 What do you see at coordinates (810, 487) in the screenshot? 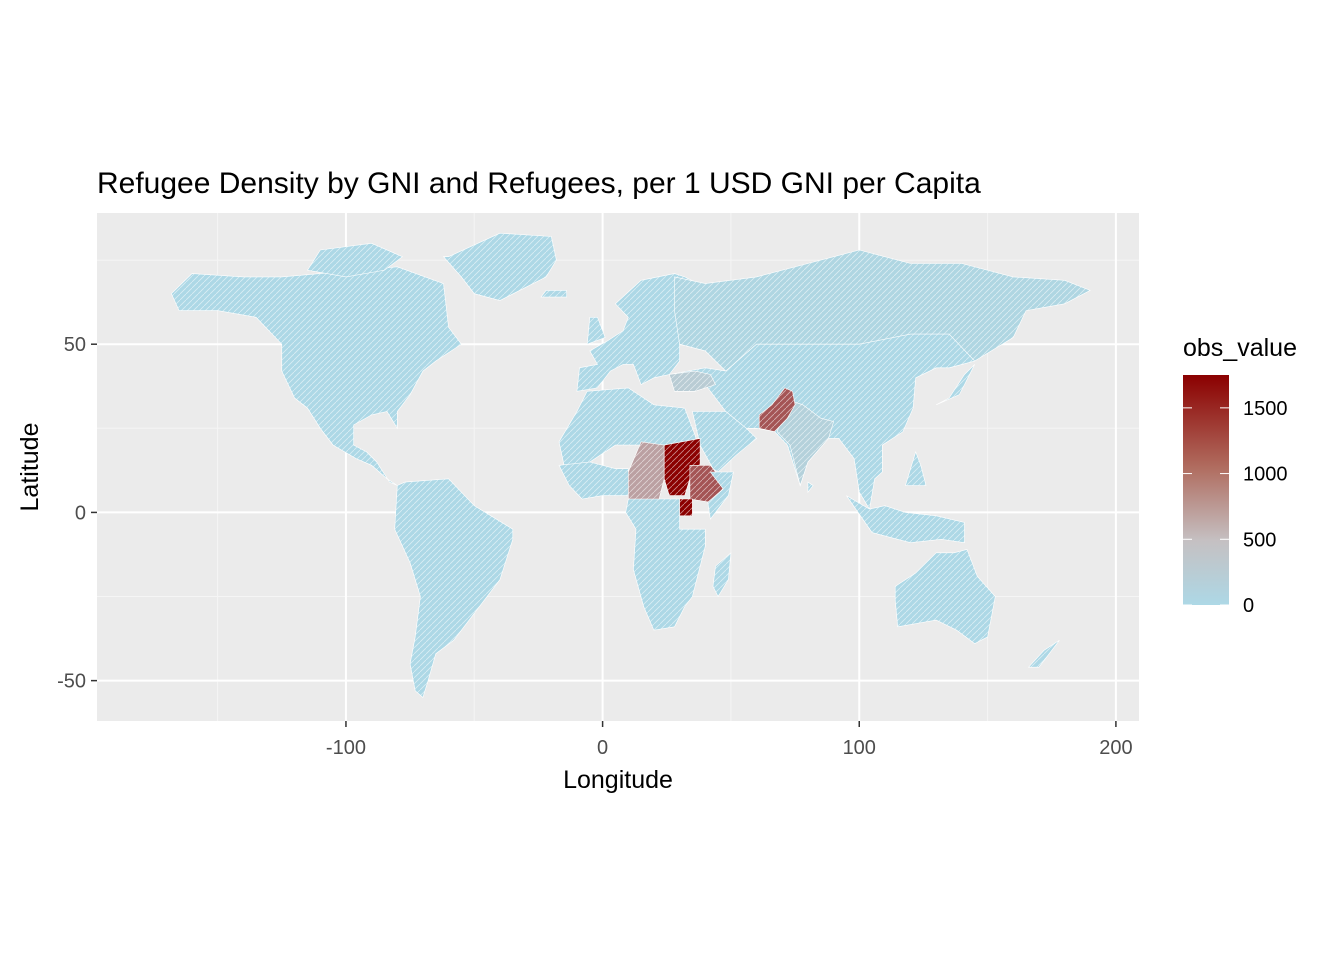
I see `region-texture-sri-lanka` at bounding box center [810, 487].